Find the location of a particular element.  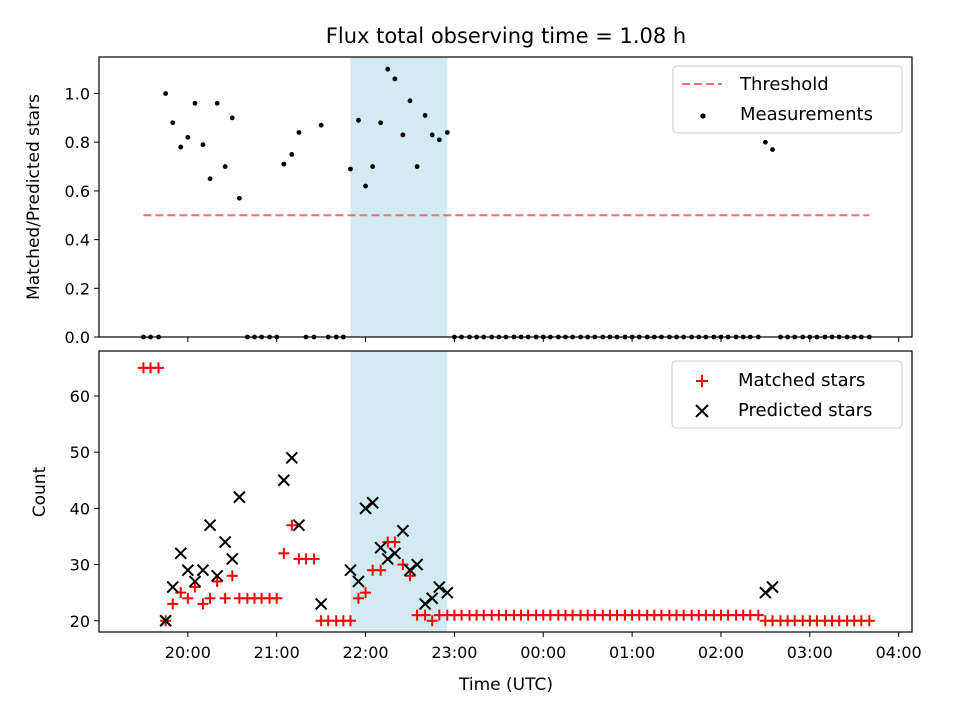

legend-threshold-label: Threshold is located at coordinates (784, 84).